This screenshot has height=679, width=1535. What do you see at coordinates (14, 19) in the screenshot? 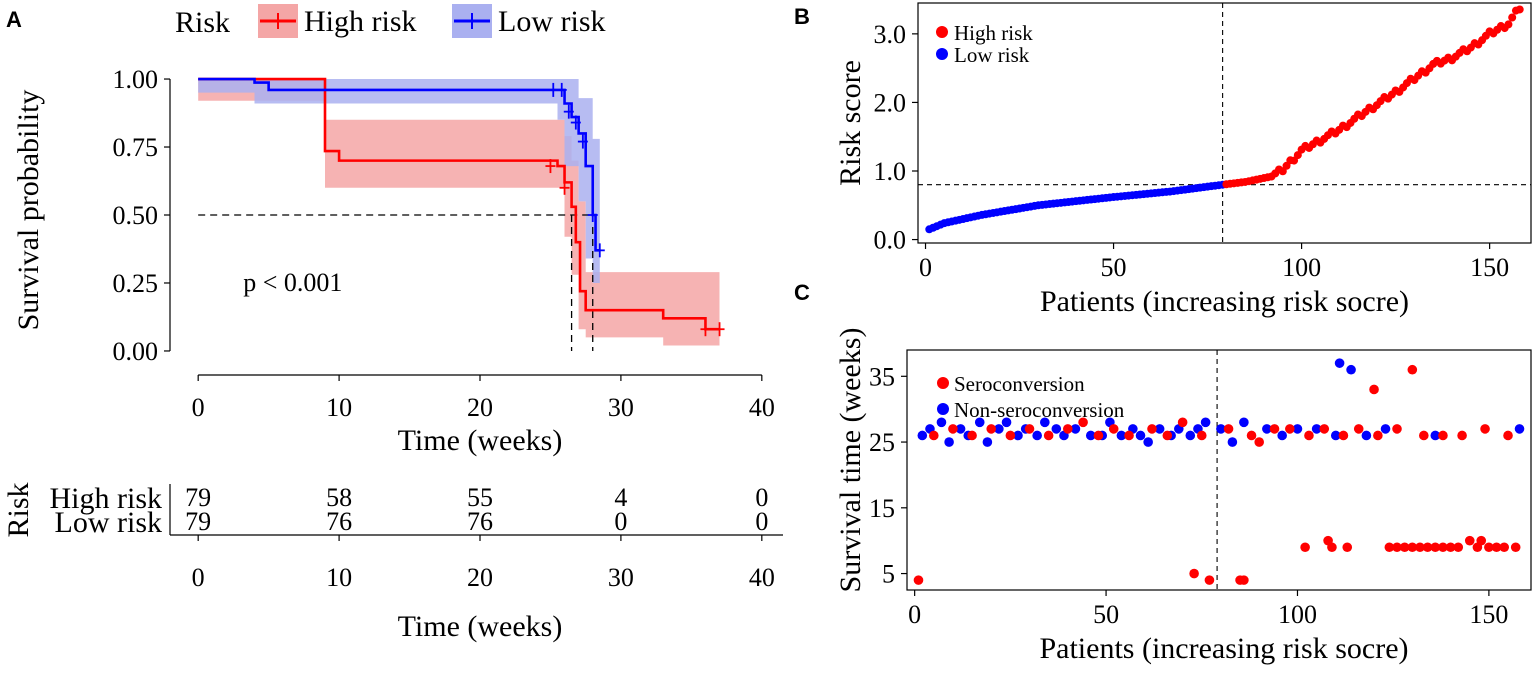
I see `panel-a-letter: A` at bounding box center [14, 19].